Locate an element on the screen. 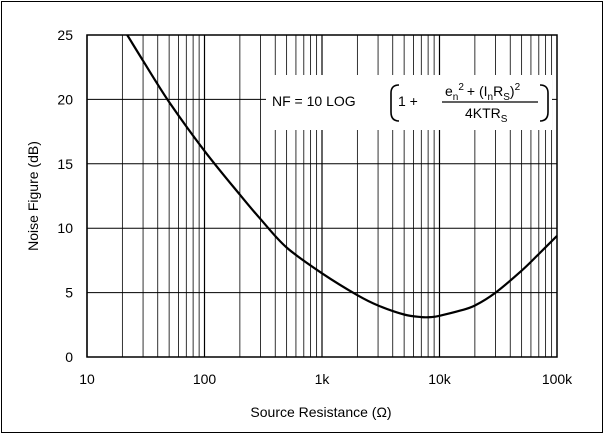 The image size is (606, 436). num-R: R is located at coordinates (498, 91).